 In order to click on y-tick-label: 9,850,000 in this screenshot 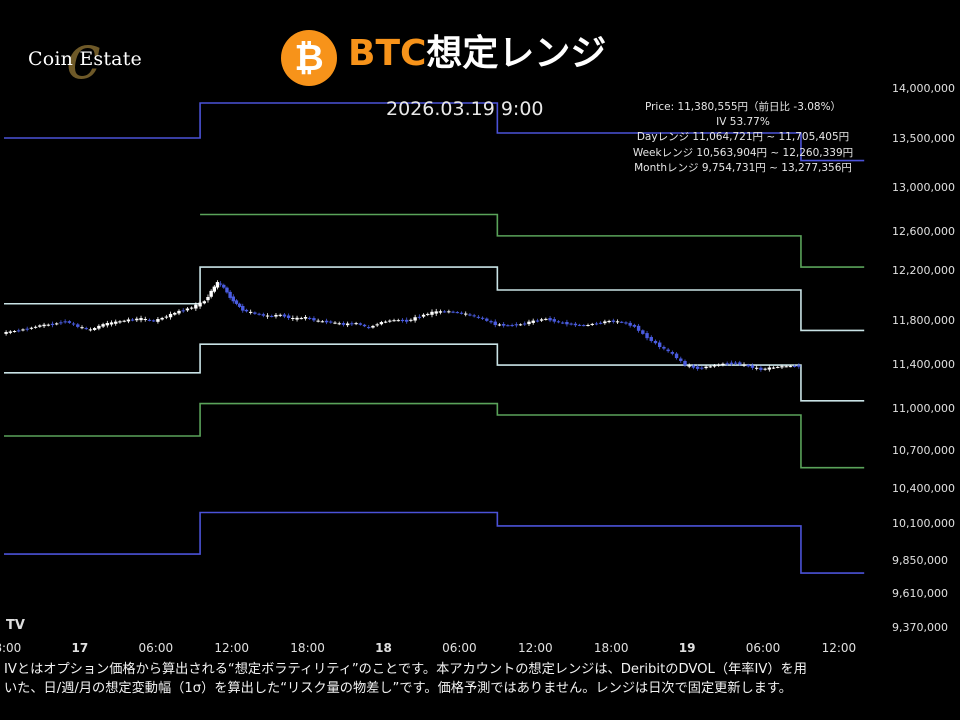, I will do `click(920, 560)`.